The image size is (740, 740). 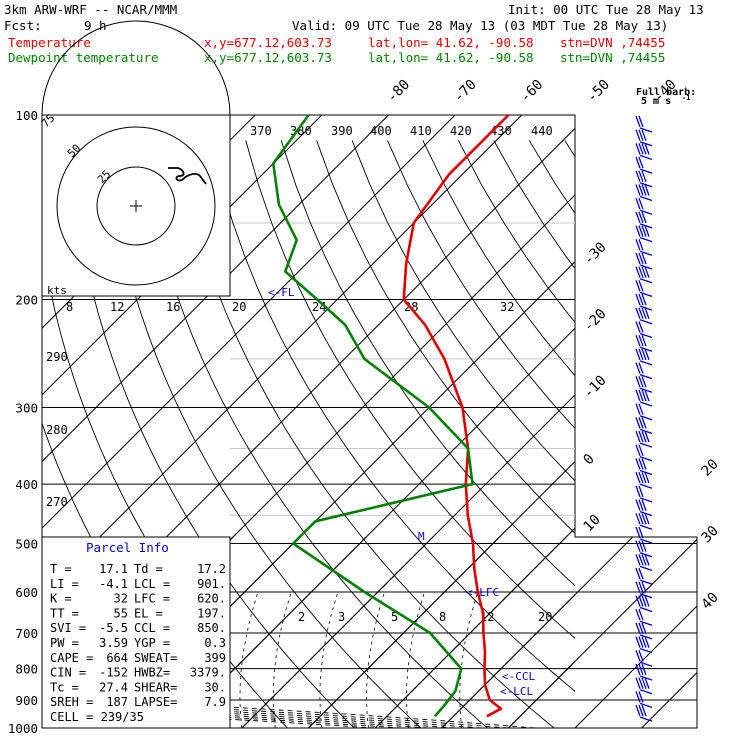 I want to click on parcel-value: 17.2, so click(x=211, y=569).